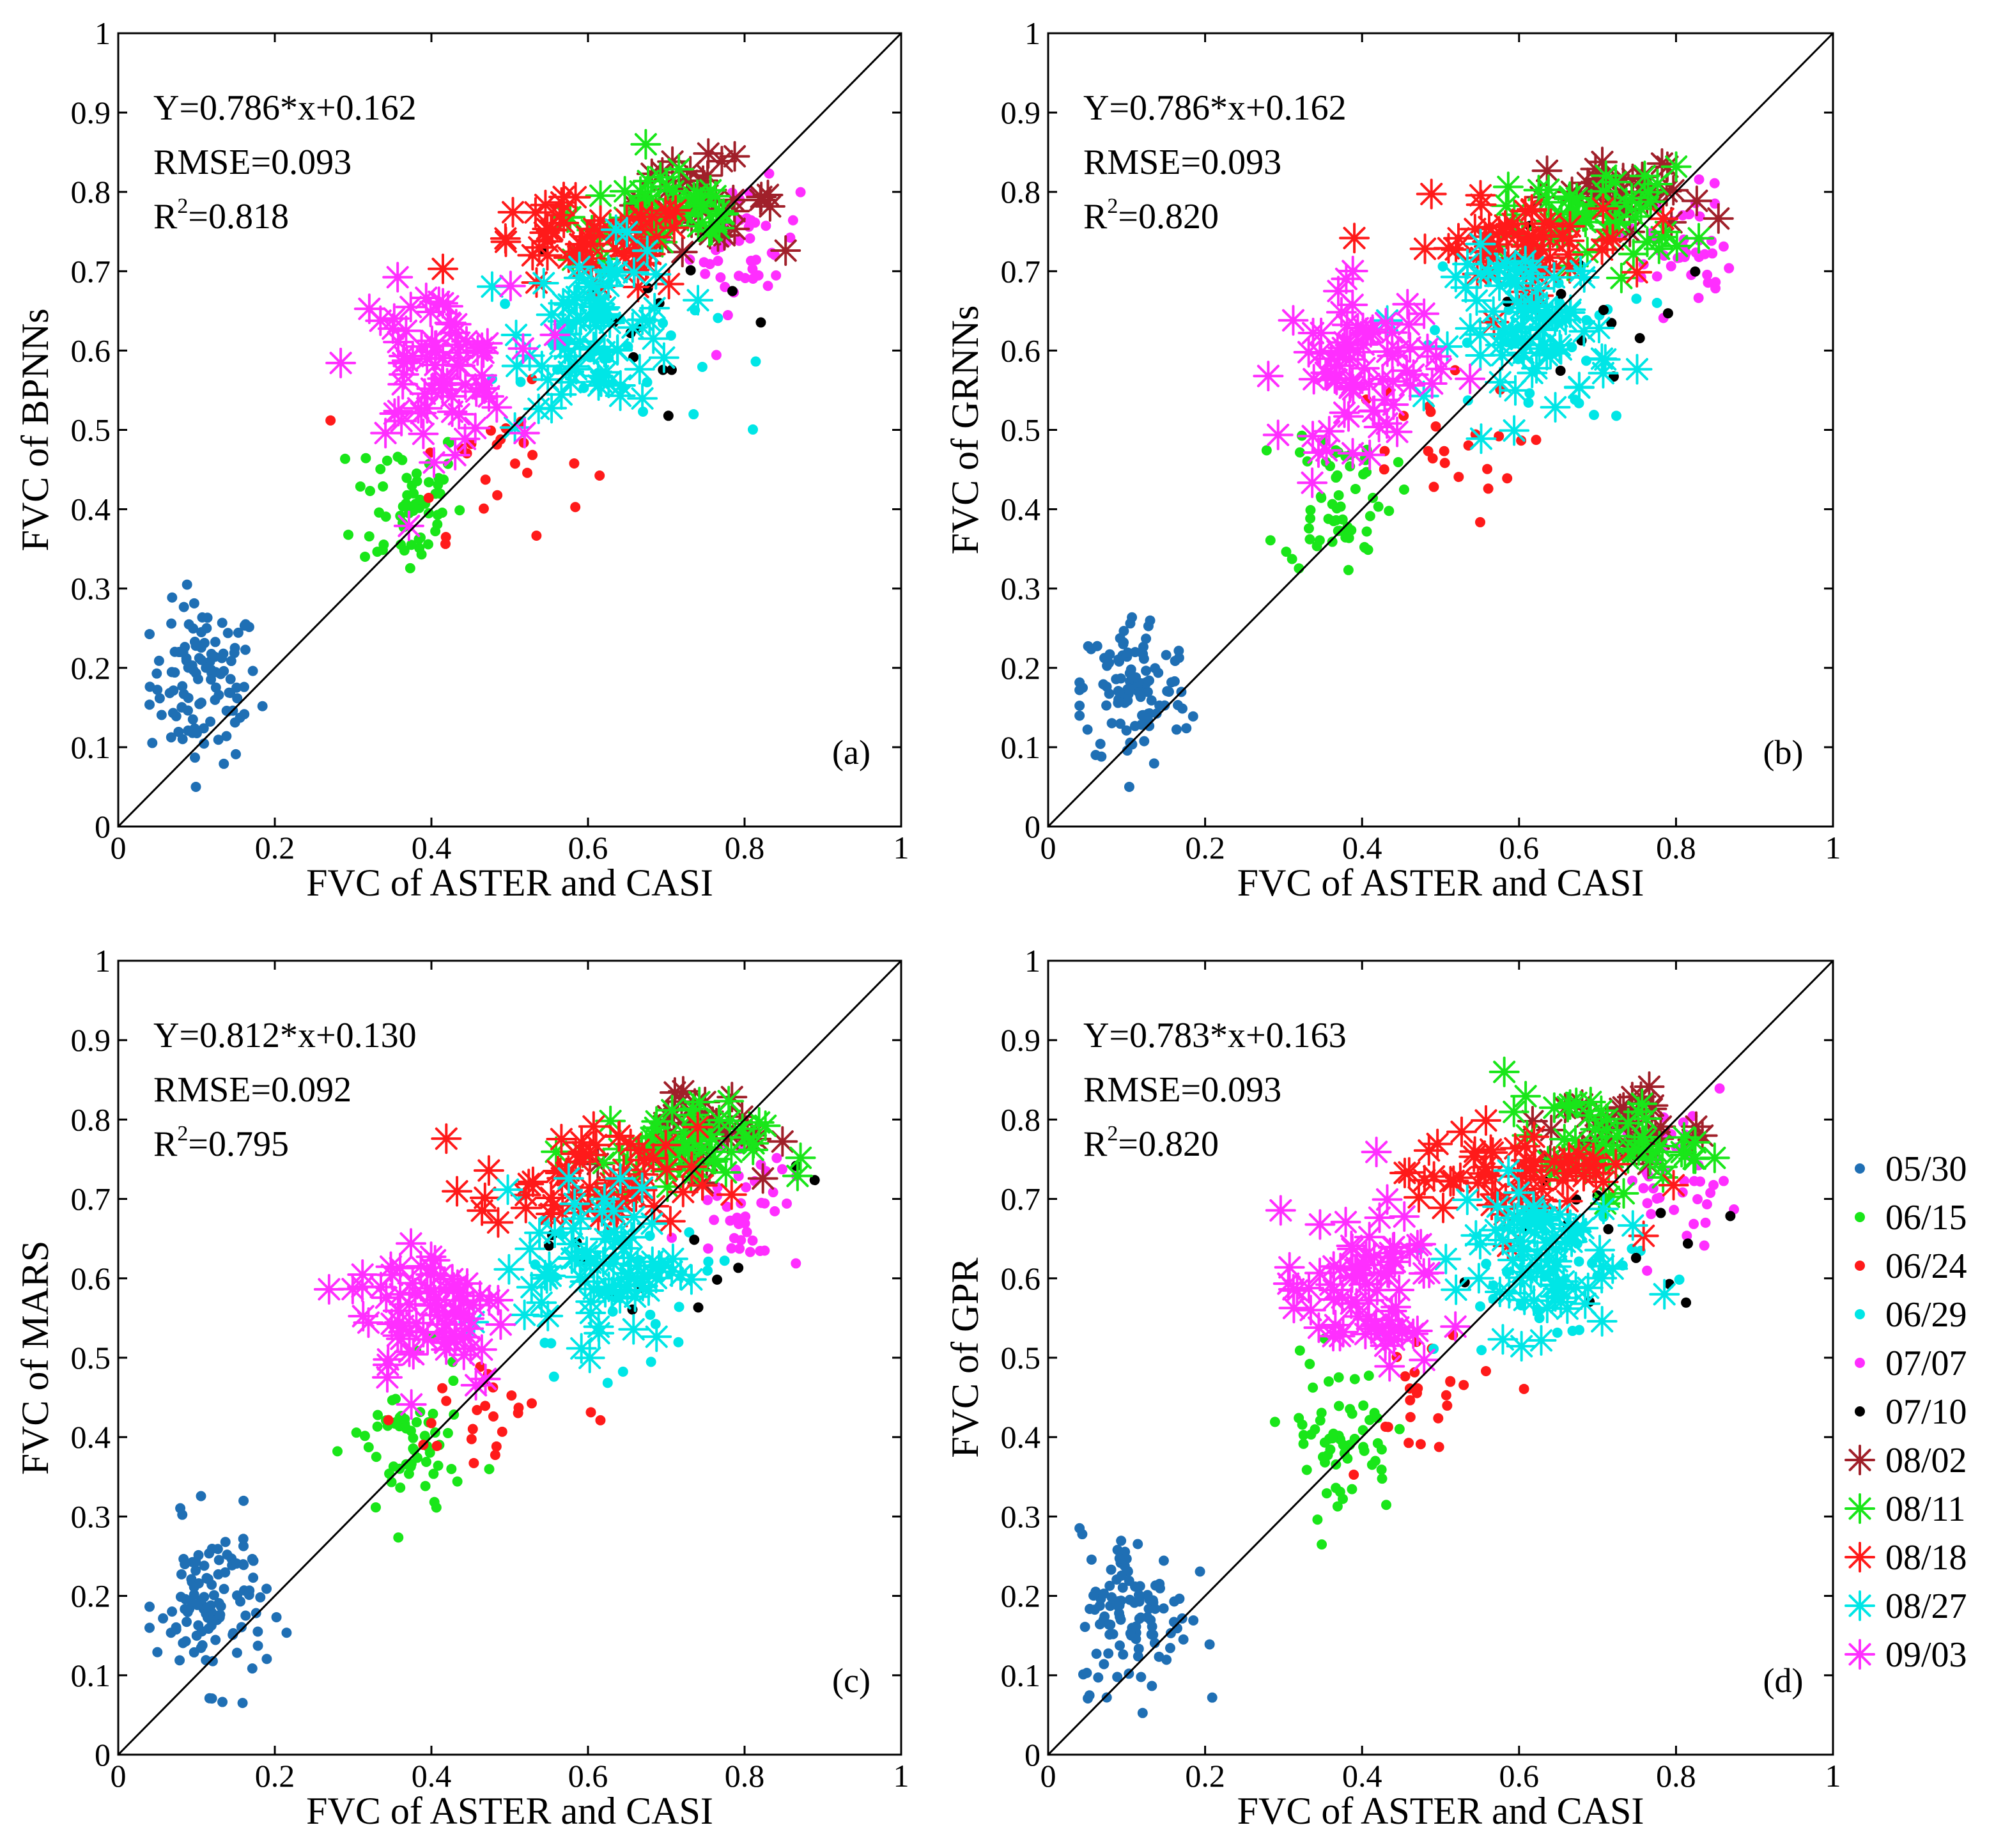  Describe the element at coordinates (91, 430) in the screenshot. I see `y-tick-label: 0.5` at that location.